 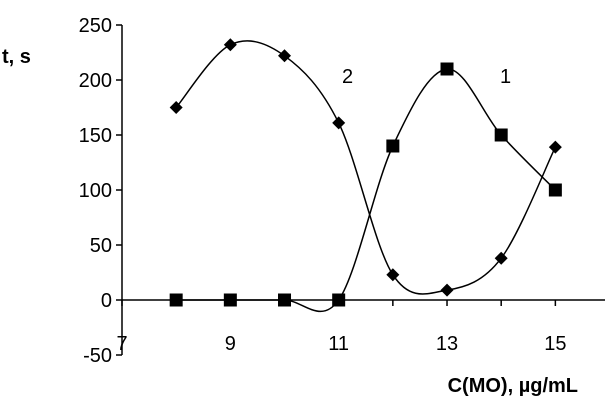 I want to click on y-tick-label: 0, so click(x=106, y=301).